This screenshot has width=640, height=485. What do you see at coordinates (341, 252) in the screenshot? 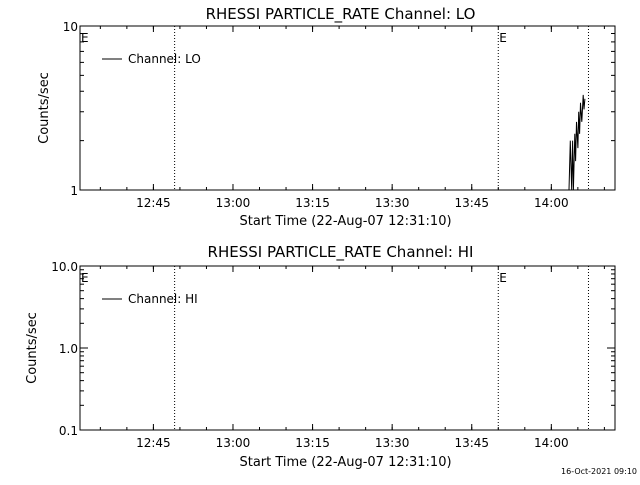
I see `chart-title: RHESSI PARTICLE_RATE Channel: HI` at bounding box center [341, 252].